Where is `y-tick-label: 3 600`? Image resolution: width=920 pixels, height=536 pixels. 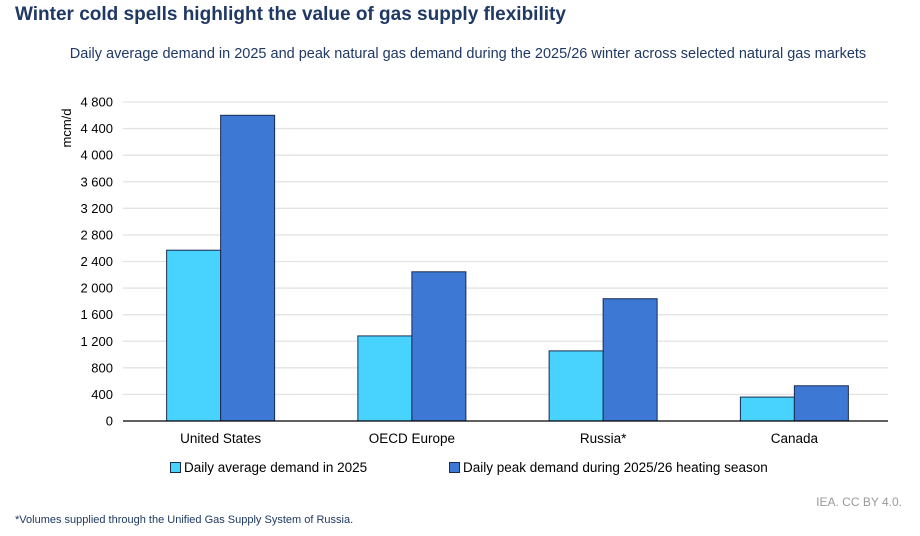 y-tick-label: 3 600 is located at coordinates (96, 181).